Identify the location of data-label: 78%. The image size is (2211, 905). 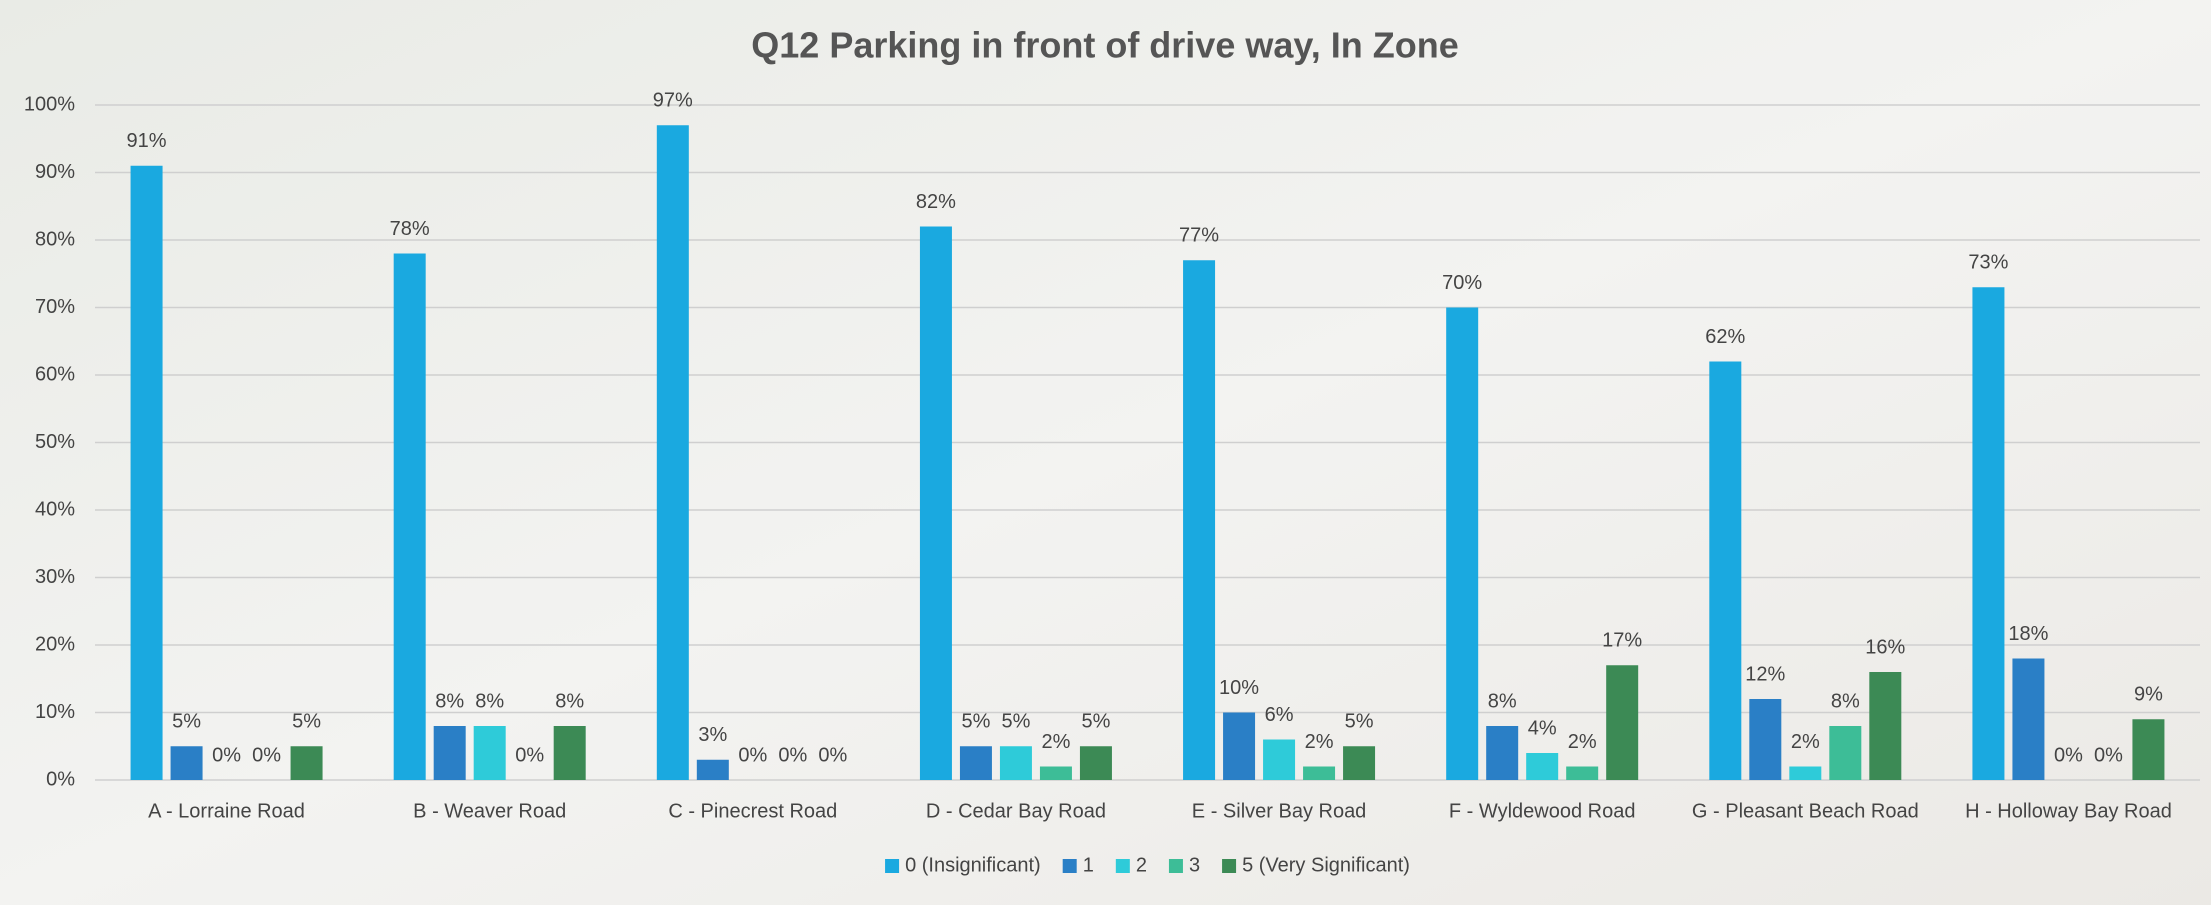
(410, 229).